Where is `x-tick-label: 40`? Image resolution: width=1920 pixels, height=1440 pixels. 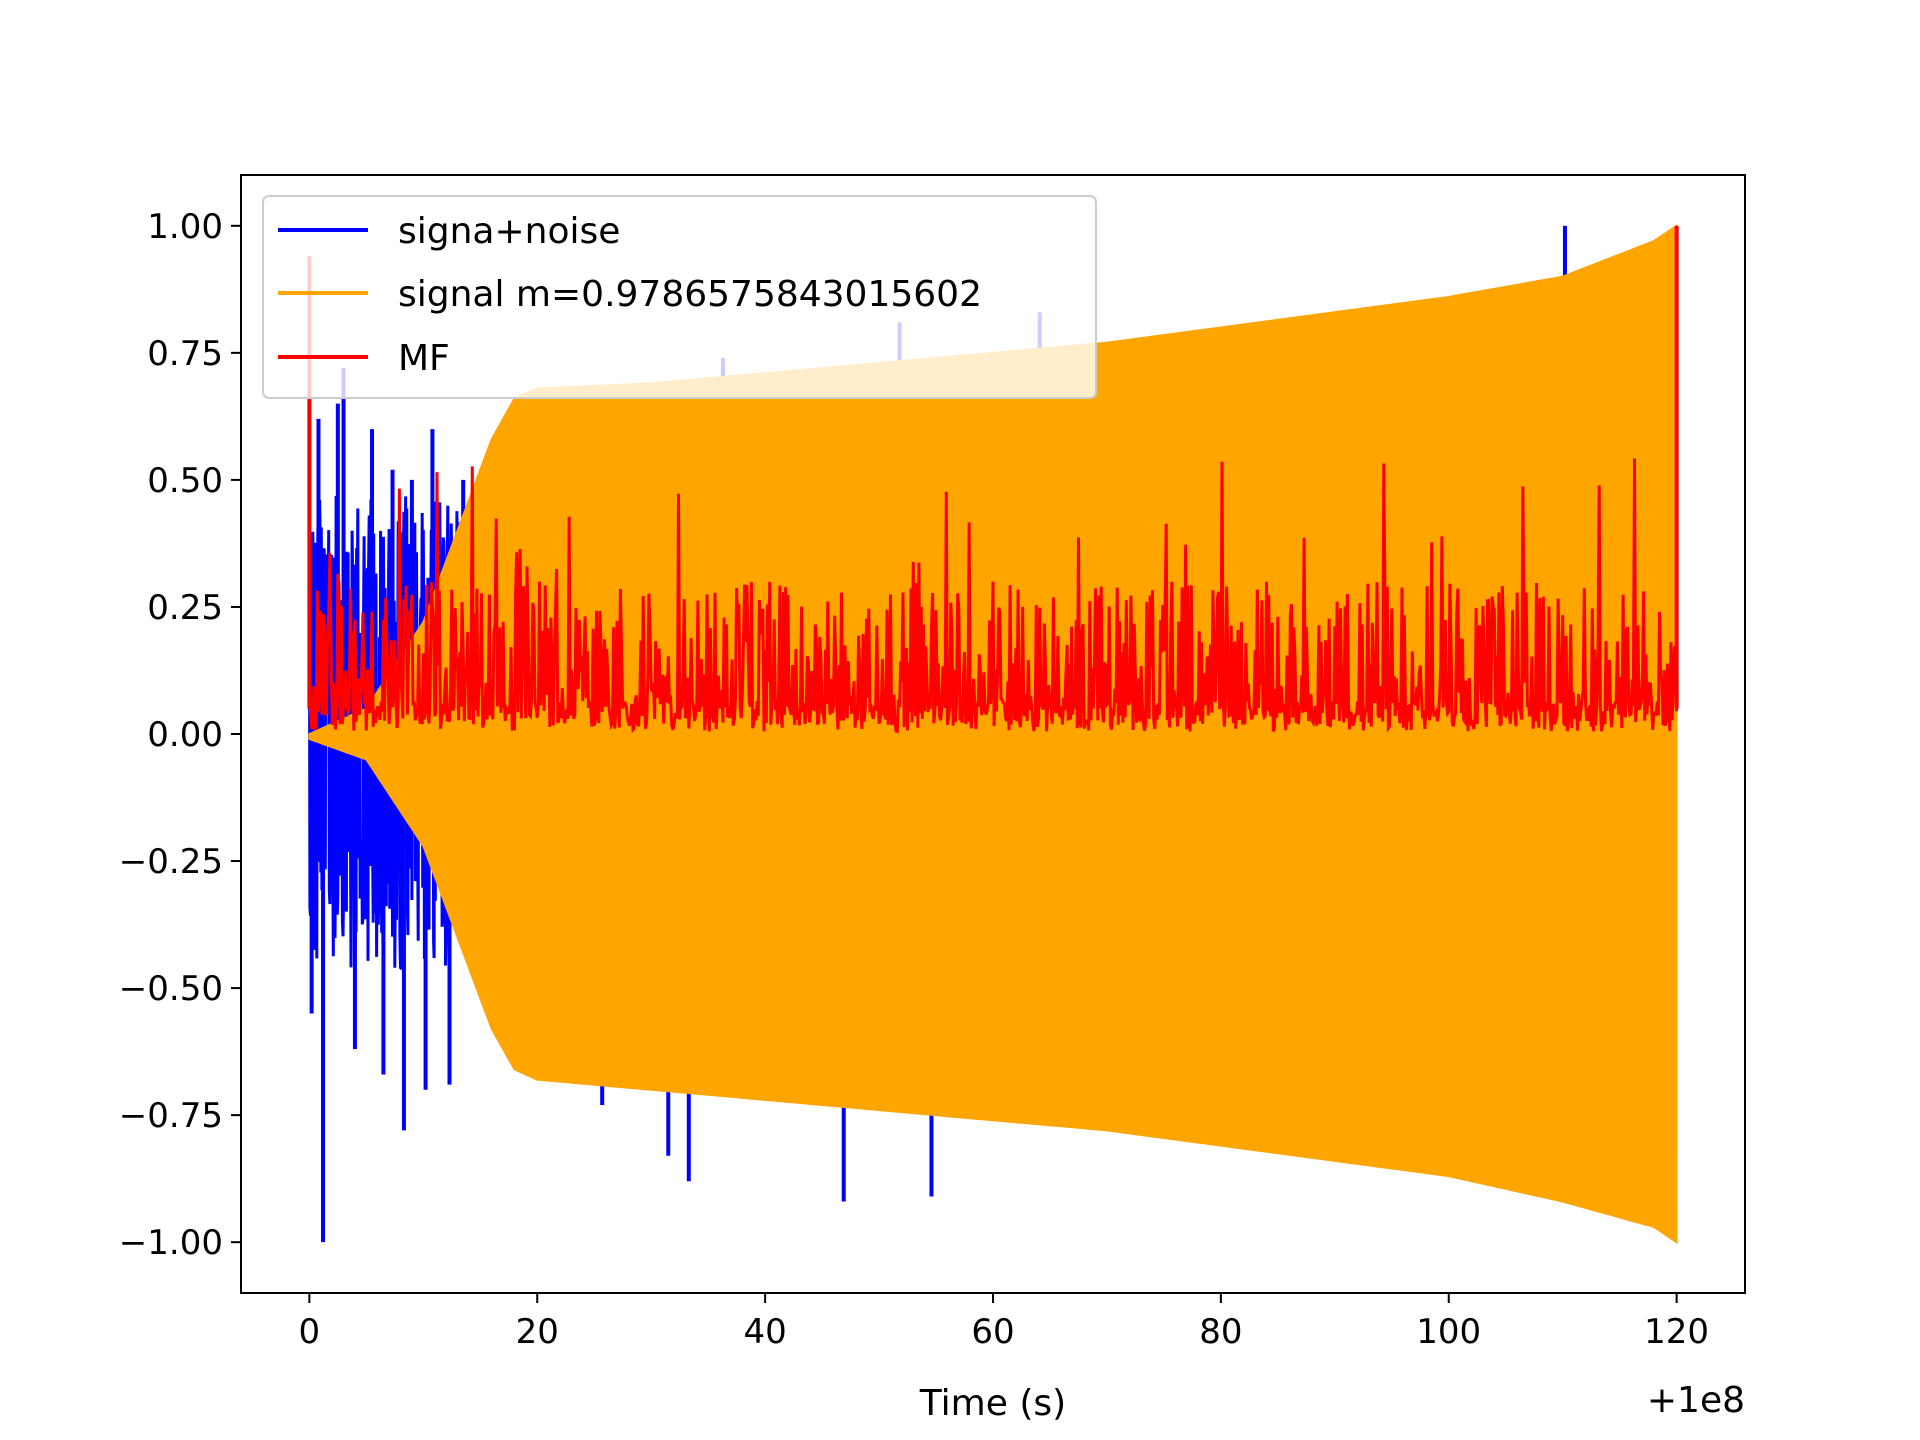
x-tick-label: 40 is located at coordinates (764, 1332).